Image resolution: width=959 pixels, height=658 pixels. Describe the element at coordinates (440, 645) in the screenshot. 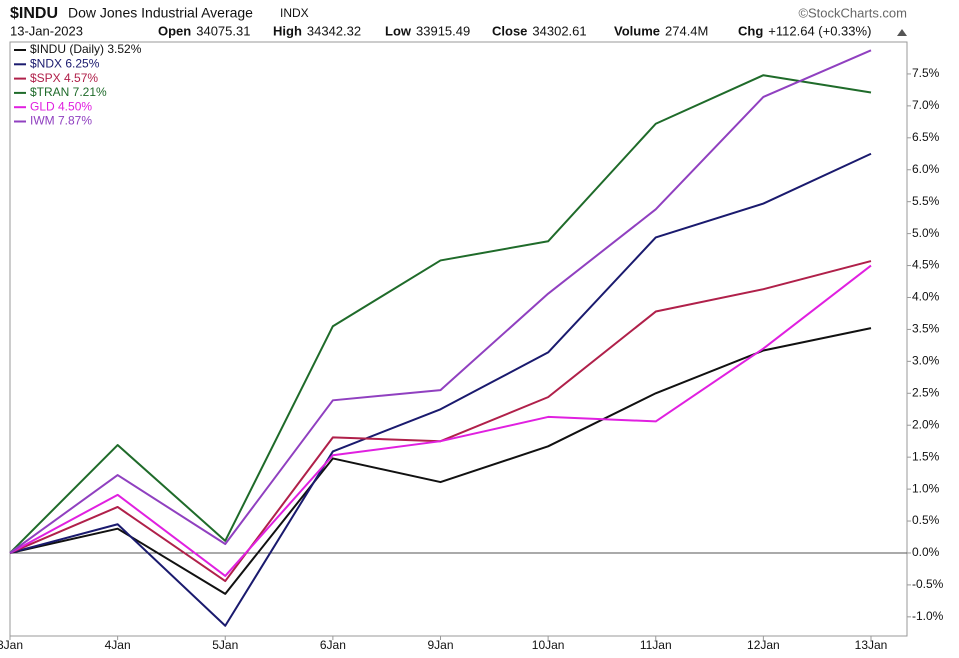

I see `x-tick-label: 9Jan` at that location.